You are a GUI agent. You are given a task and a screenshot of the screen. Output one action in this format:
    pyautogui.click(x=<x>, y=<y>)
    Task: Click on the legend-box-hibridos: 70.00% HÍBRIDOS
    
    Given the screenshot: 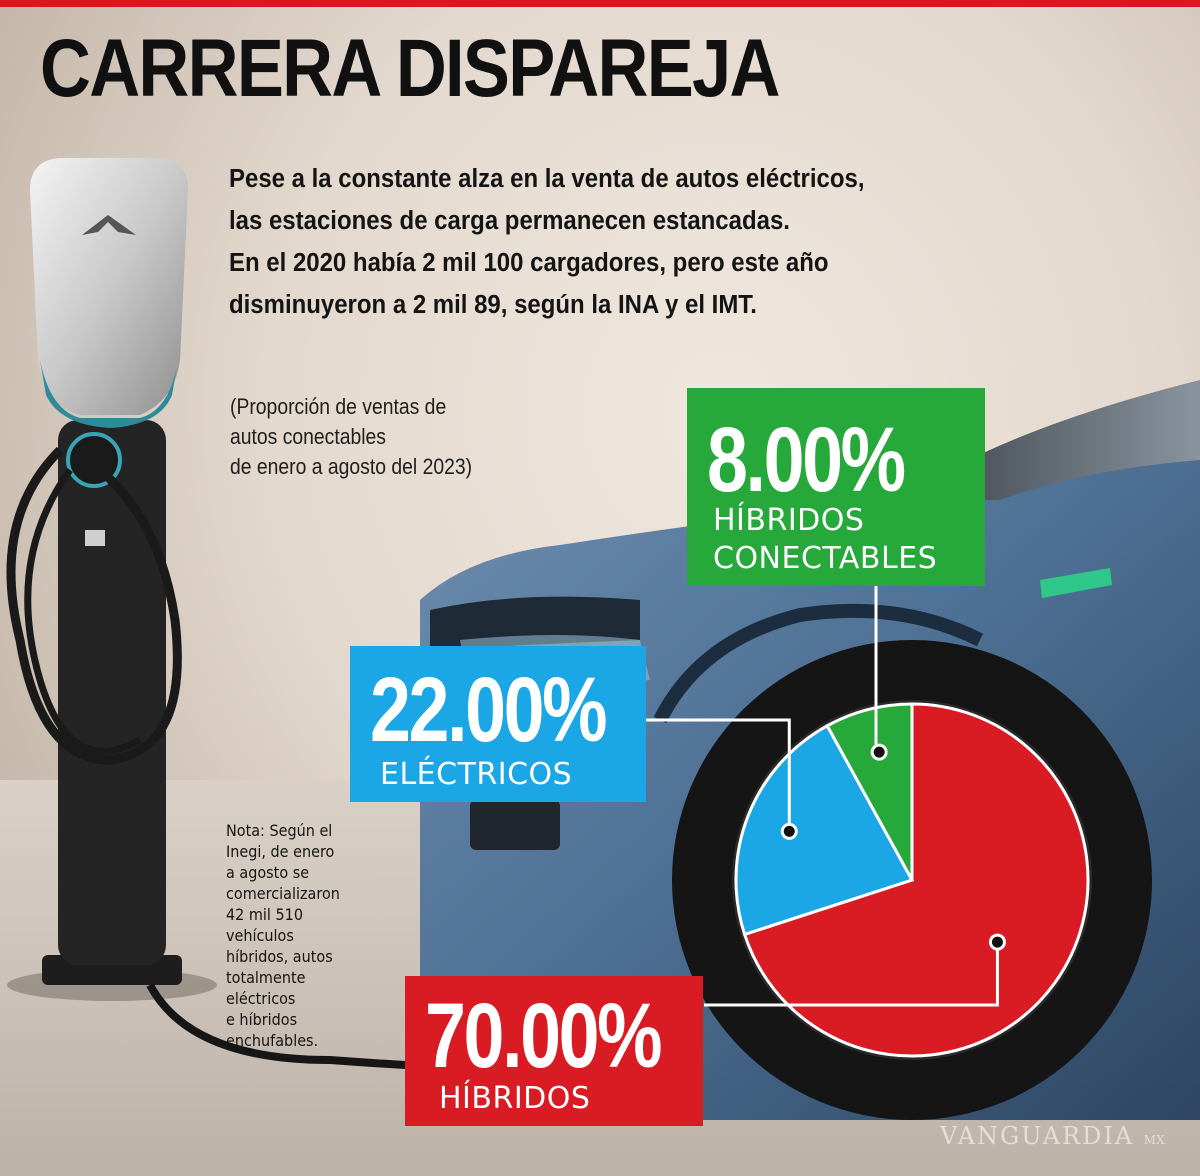 What is the action you would take?
    pyautogui.click(x=554, y=1051)
    